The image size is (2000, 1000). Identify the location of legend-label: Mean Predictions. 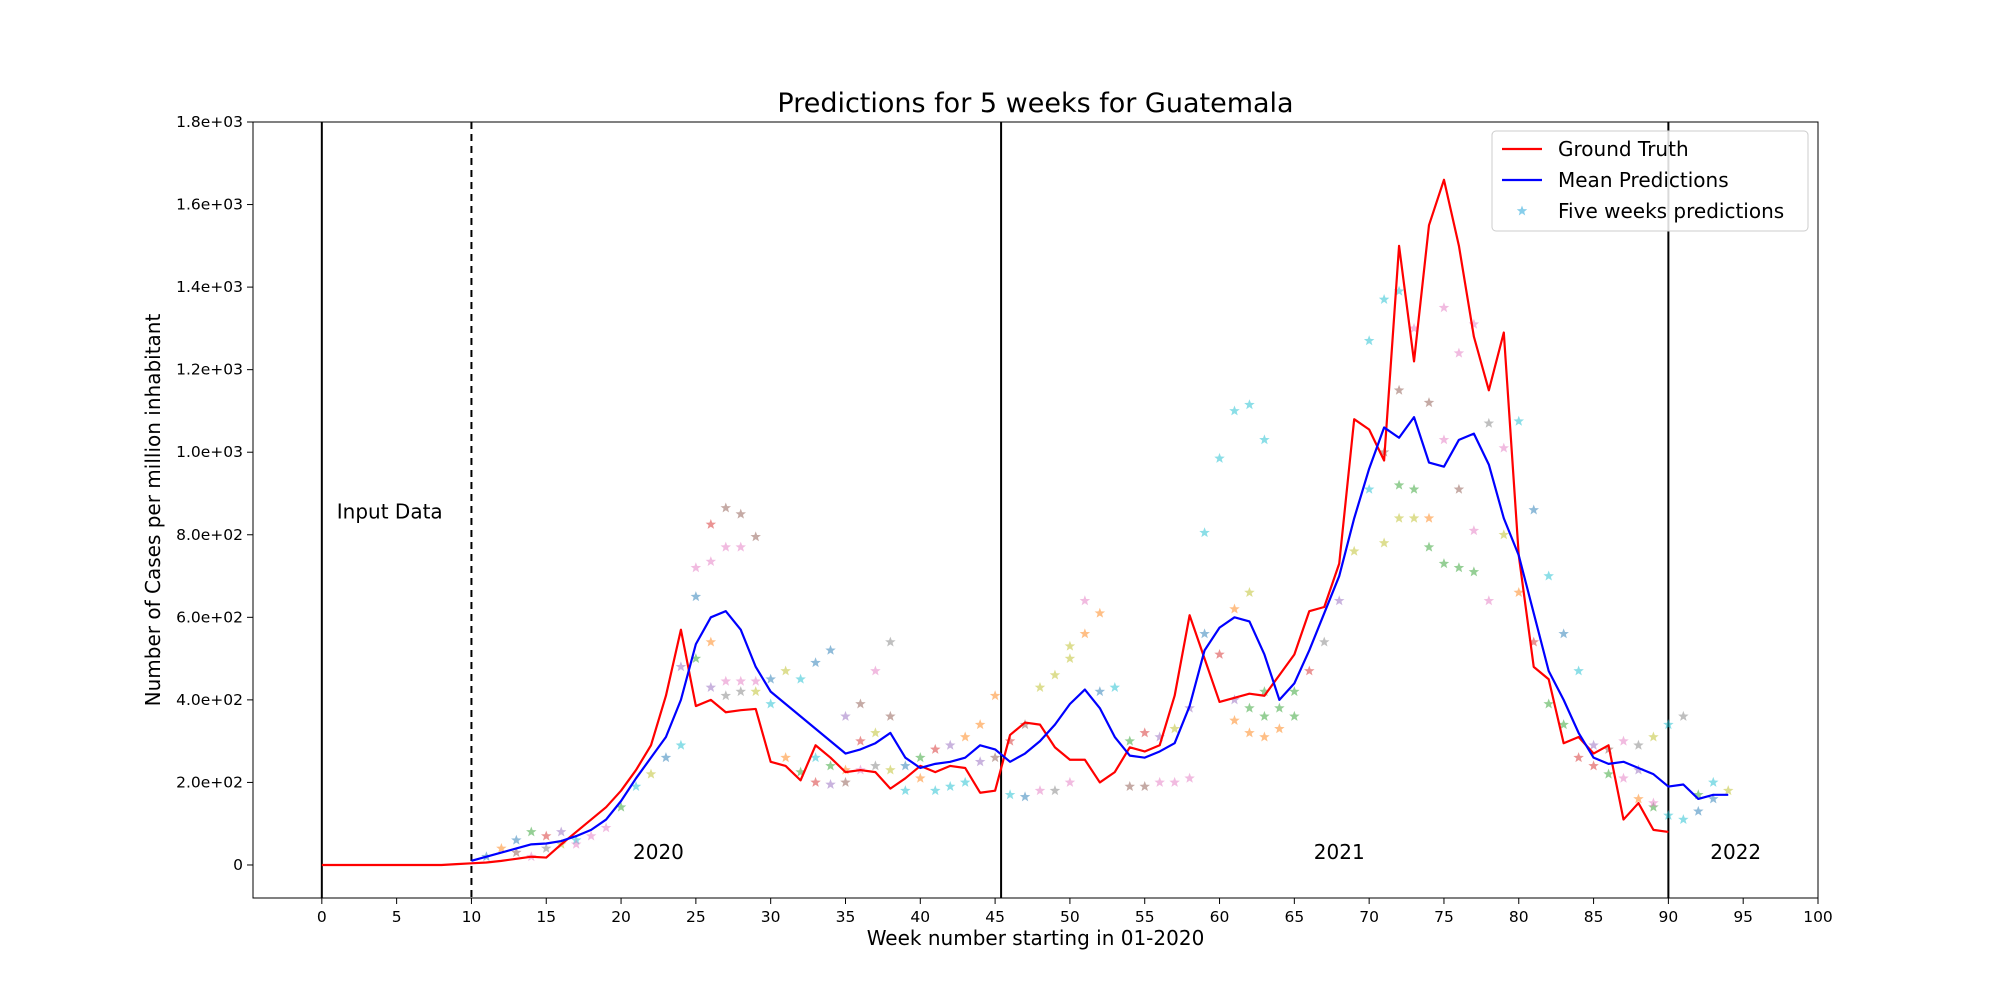
(1643, 180).